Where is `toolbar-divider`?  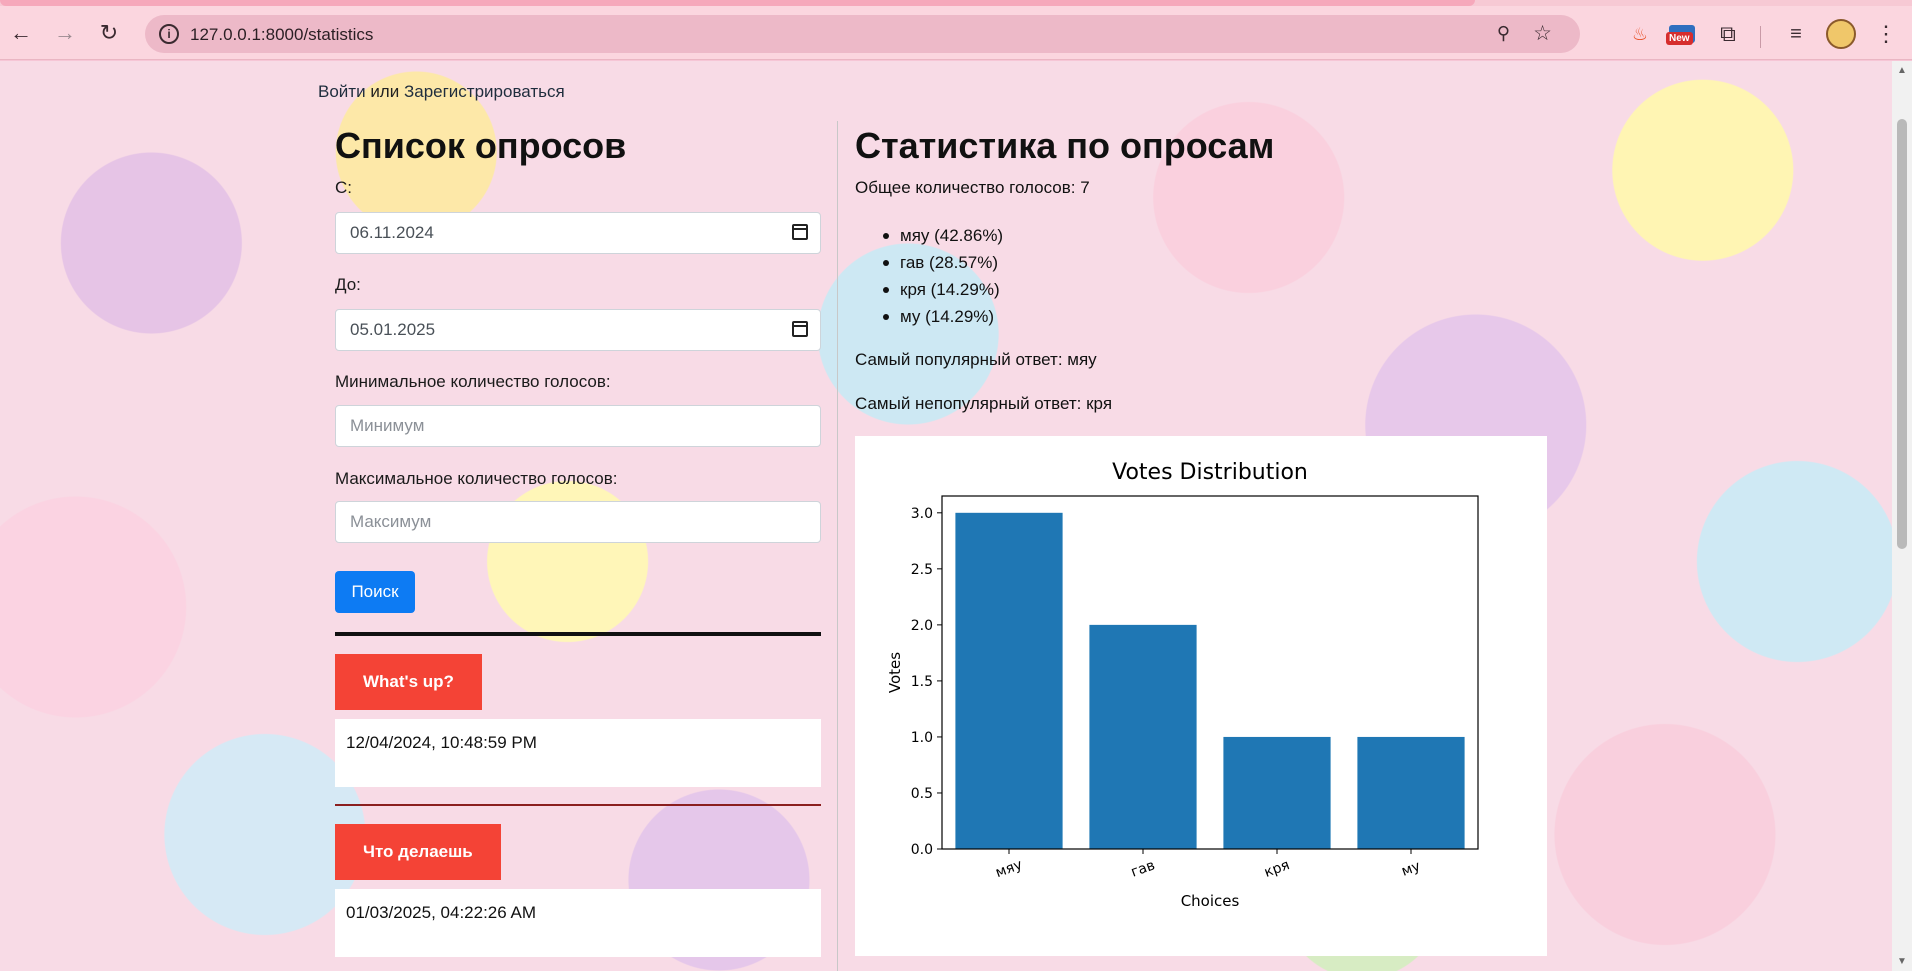
toolbar-divider is located at coordinates (1760, 37).